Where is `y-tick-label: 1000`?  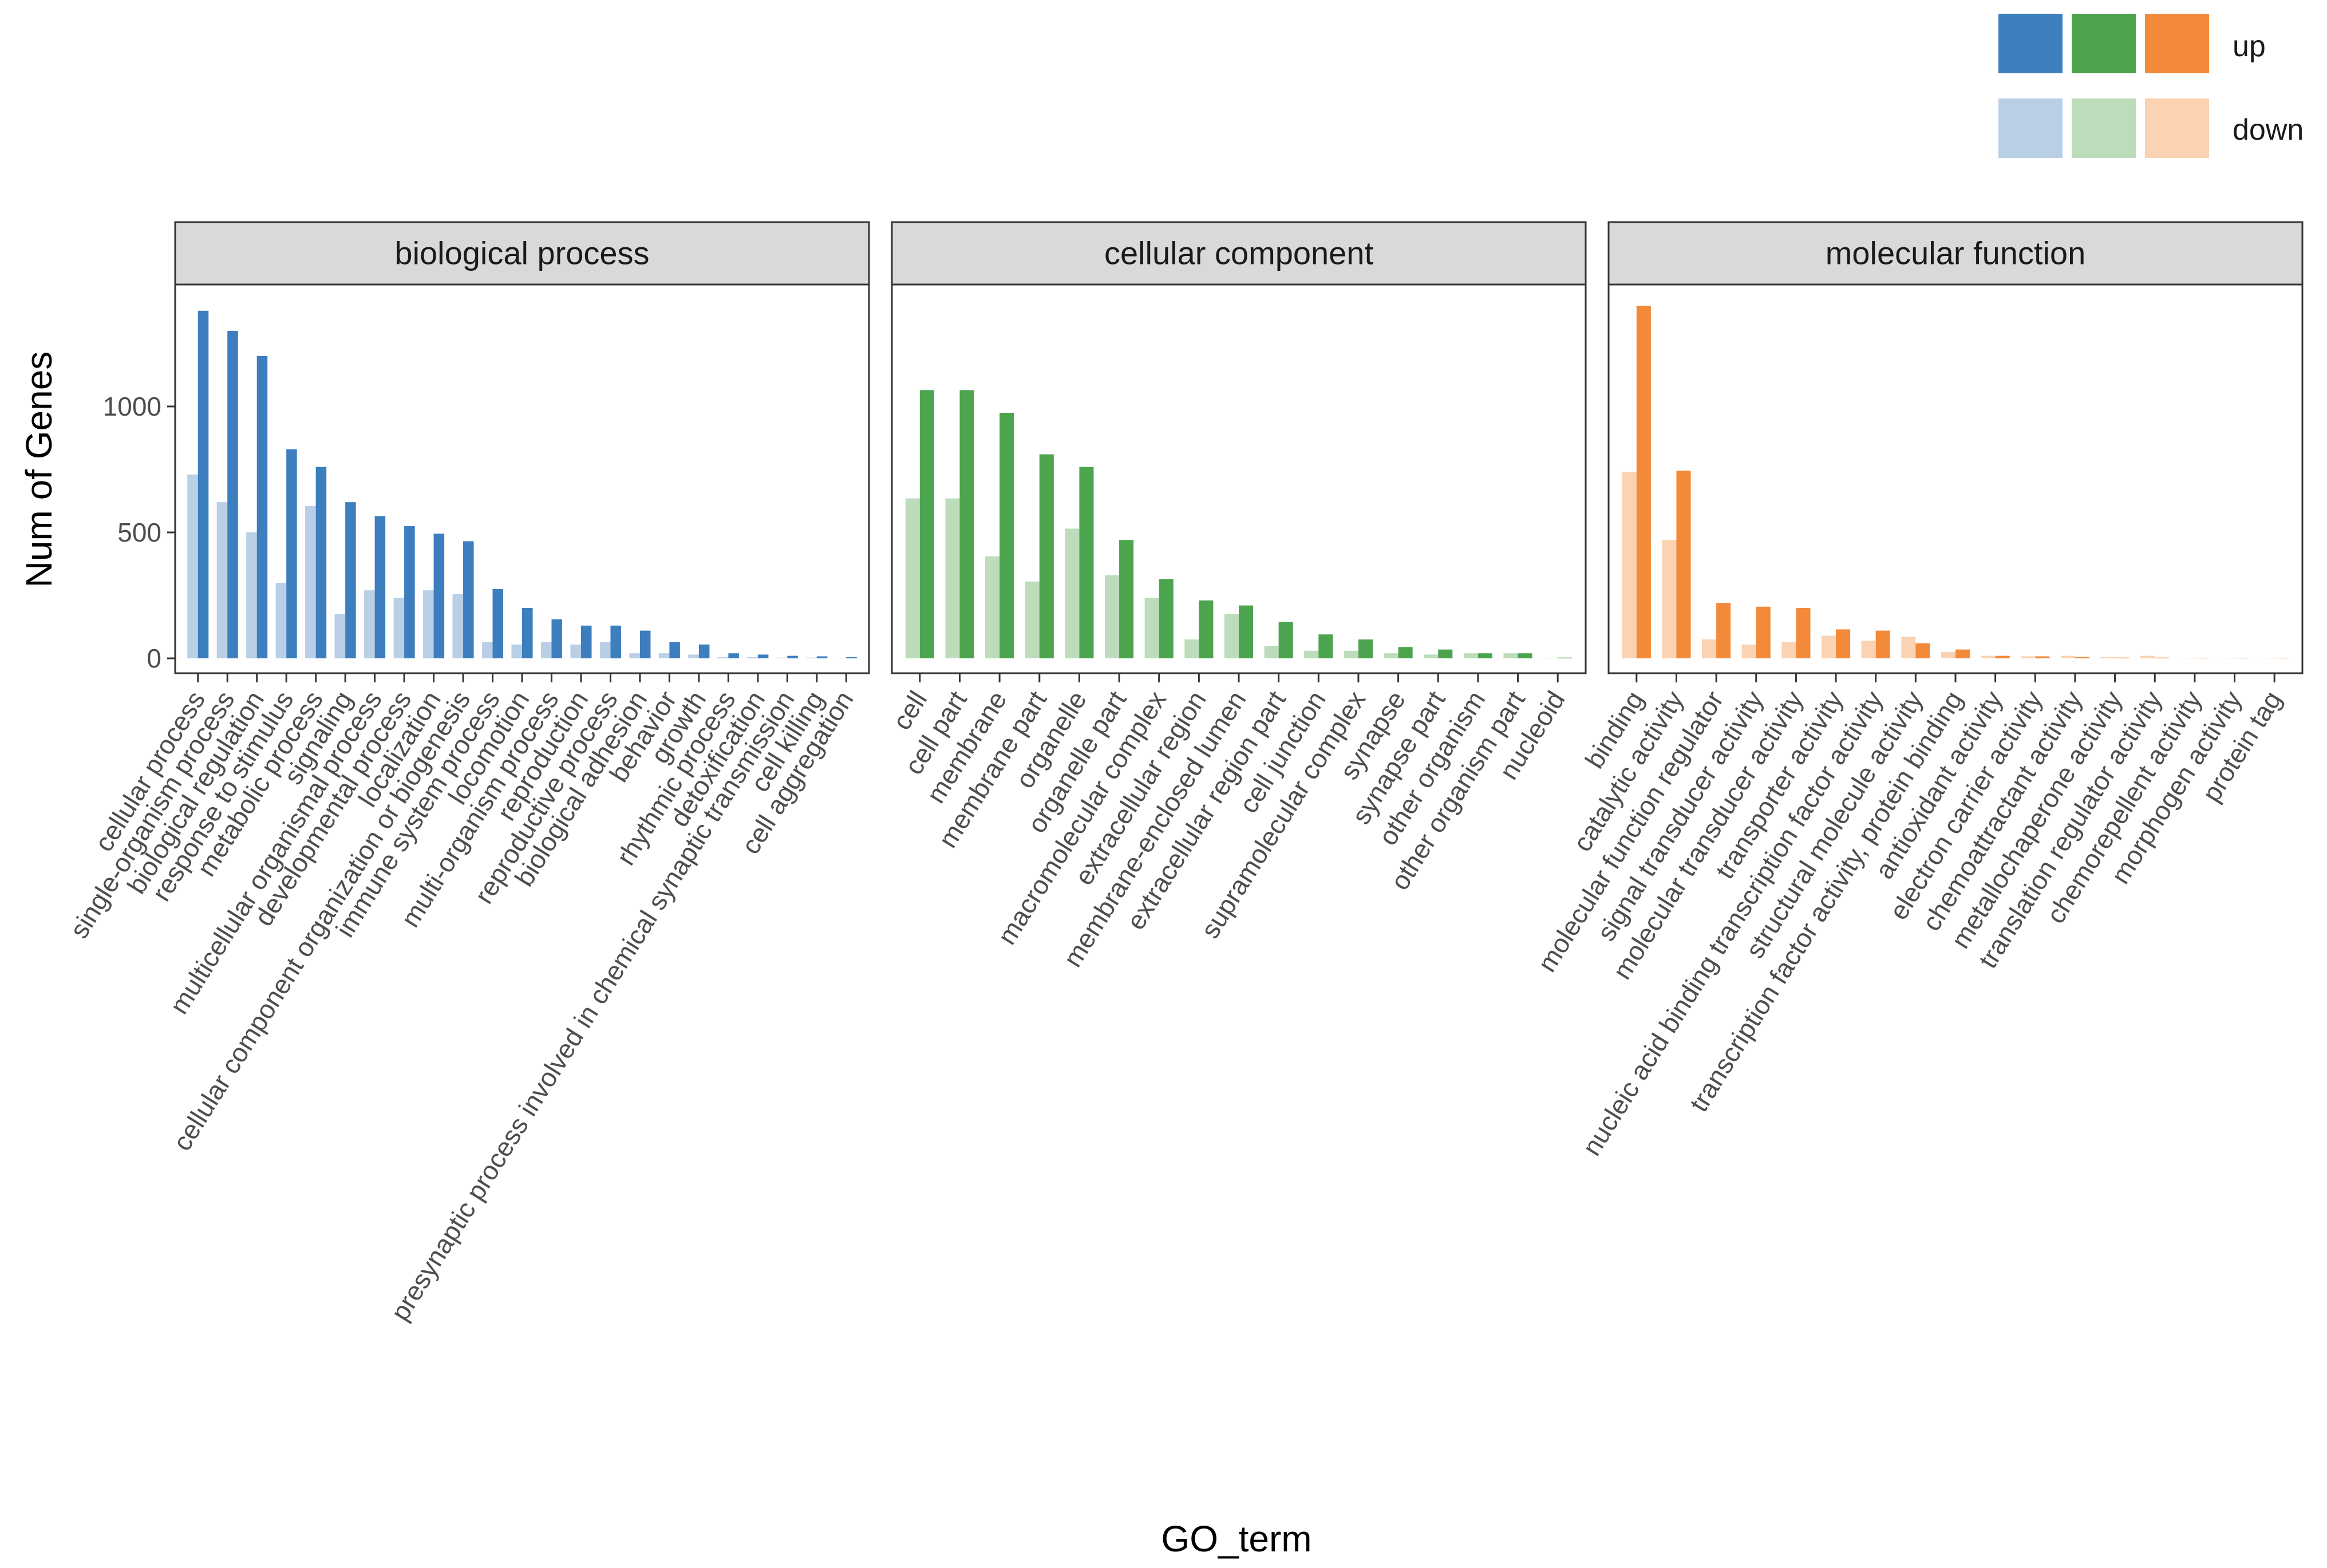 y-tick-label: 1000 is located at coordinates (132, 407).